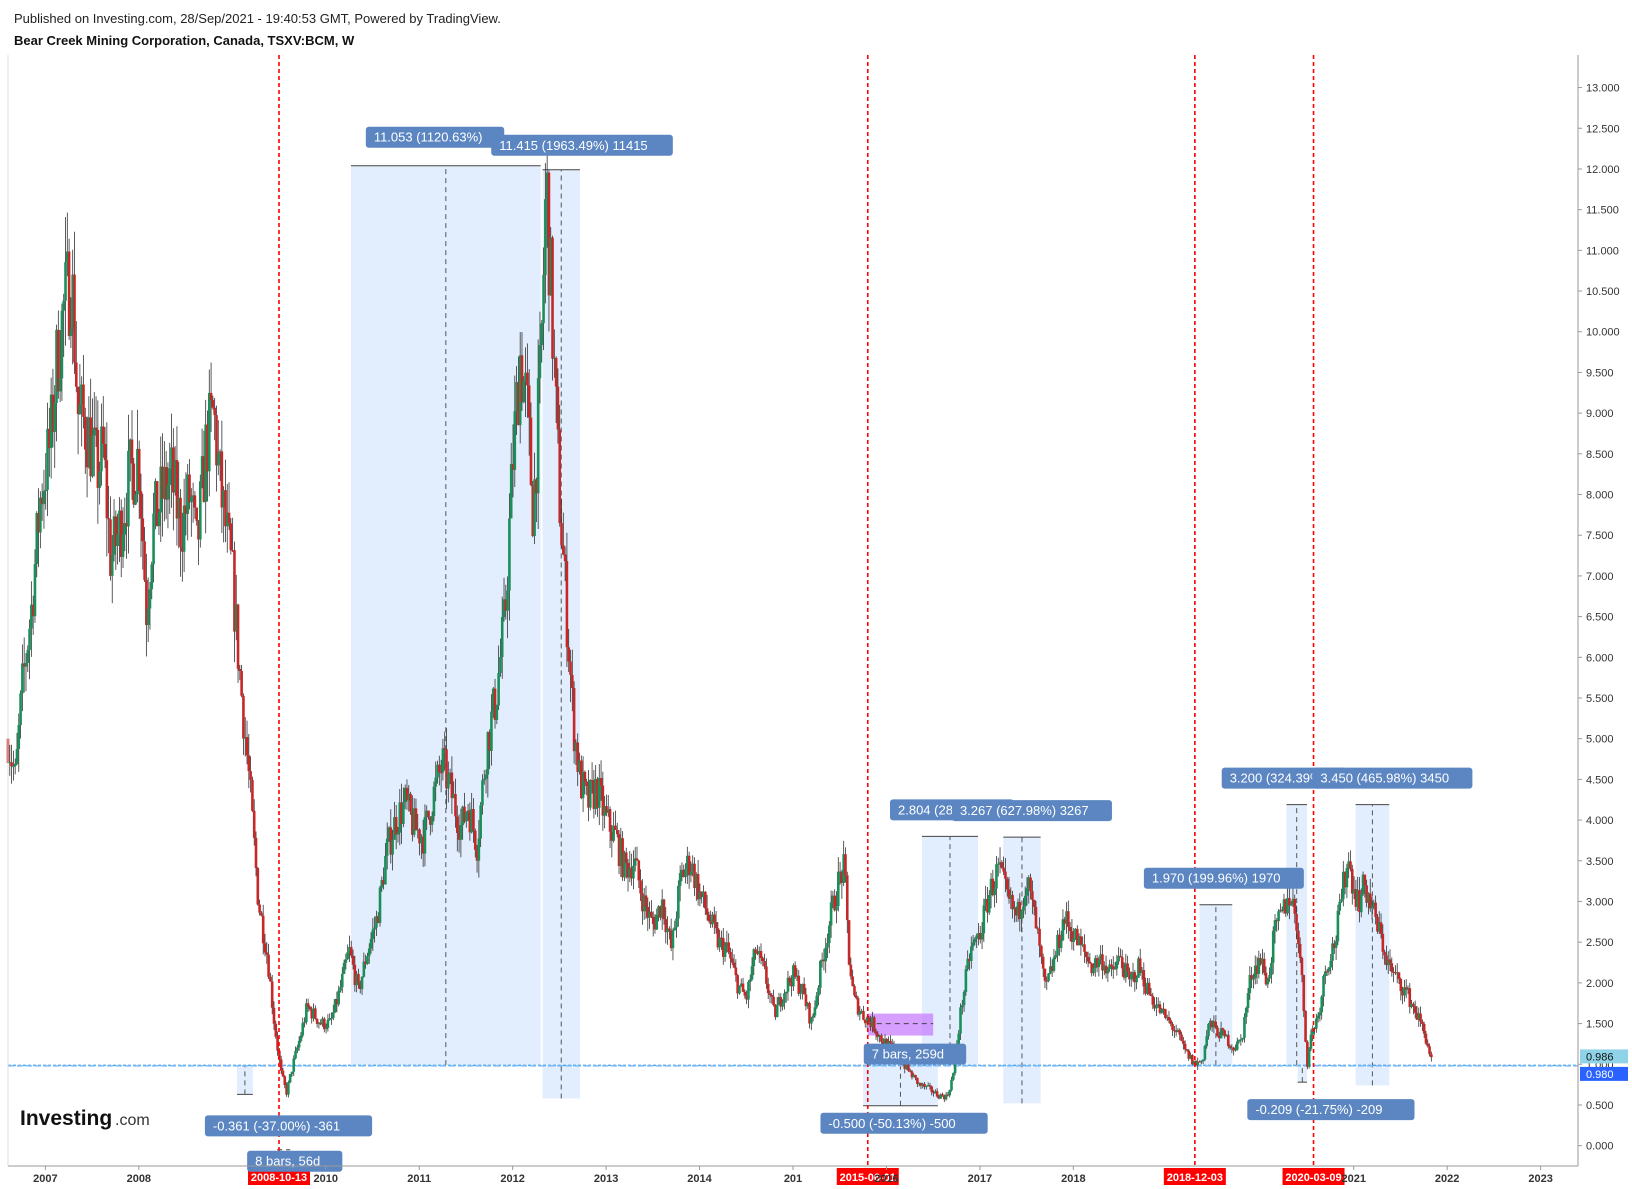 This screenshot has height=1189, width=1632. Describe the element at coordinates (980, 1179) in the screenshot. I see `x-tick-label: 2017` at that location.